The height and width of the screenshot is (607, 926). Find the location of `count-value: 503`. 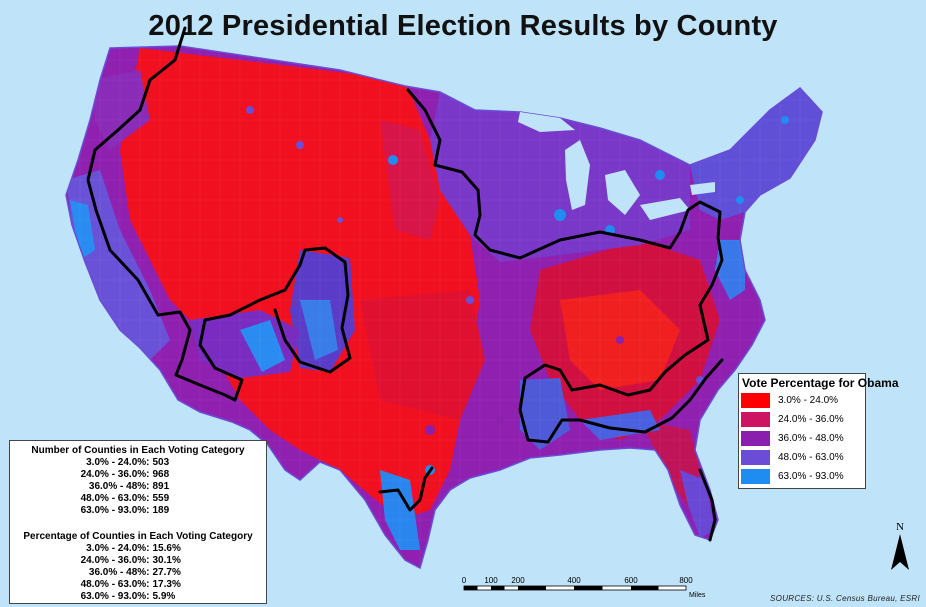

count-value: 503 is located at coordinates (161, 462).